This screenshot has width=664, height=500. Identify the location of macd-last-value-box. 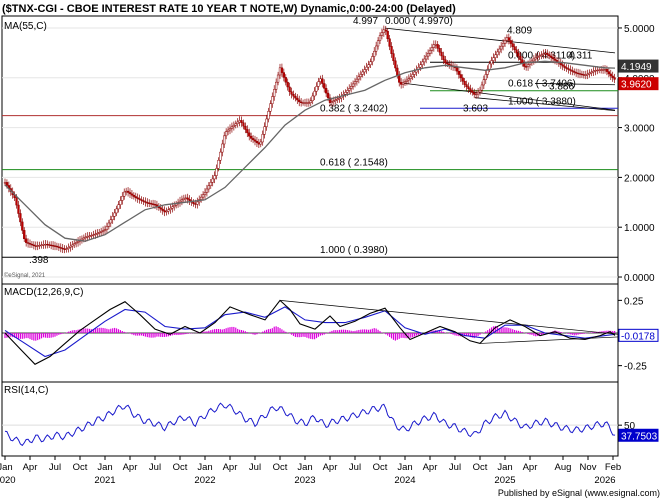
(638, 335).